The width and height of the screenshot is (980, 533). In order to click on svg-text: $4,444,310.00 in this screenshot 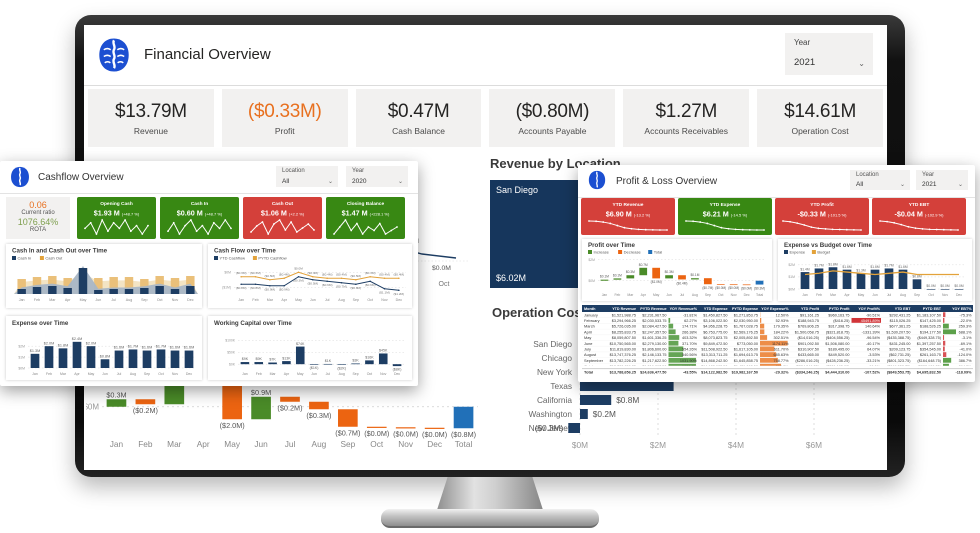, I will do `click(837, 373)`.